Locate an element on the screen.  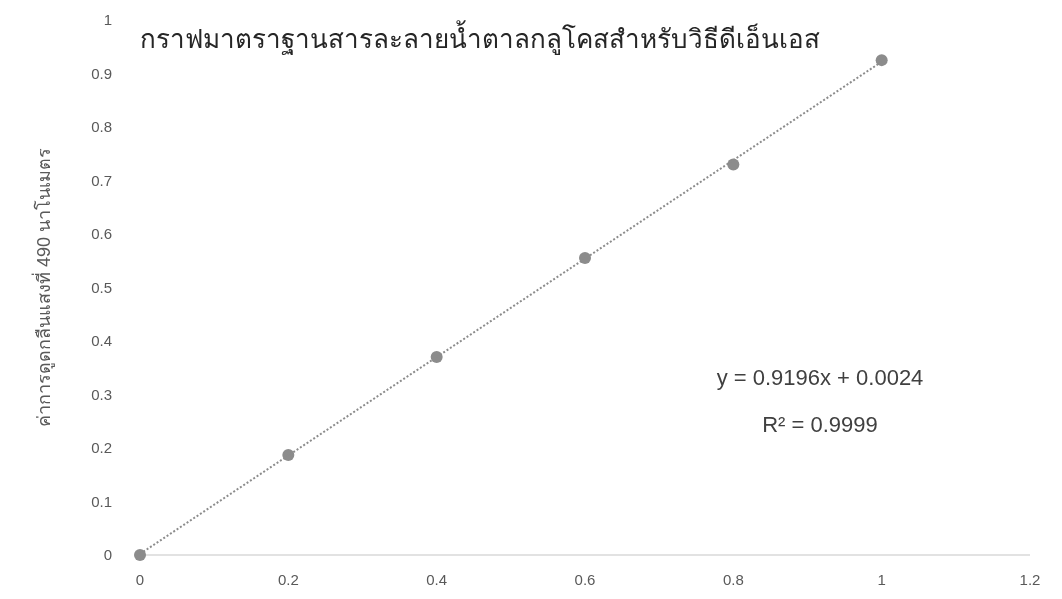
x-tick-label: 0.6 is located at coordinates (585, 579).